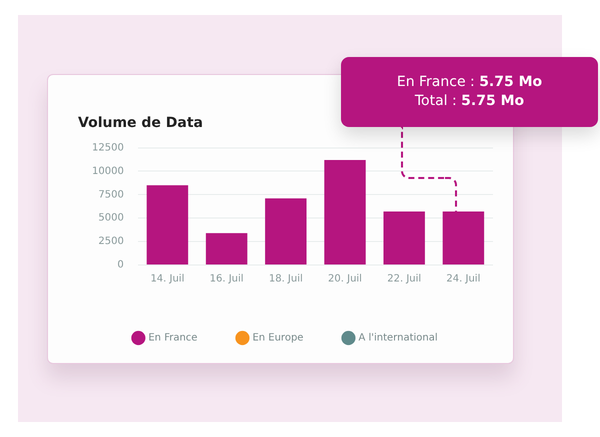 This screenshot has width=600, height=437. I want to click on y-tick-label: 0, so click(120, 265).